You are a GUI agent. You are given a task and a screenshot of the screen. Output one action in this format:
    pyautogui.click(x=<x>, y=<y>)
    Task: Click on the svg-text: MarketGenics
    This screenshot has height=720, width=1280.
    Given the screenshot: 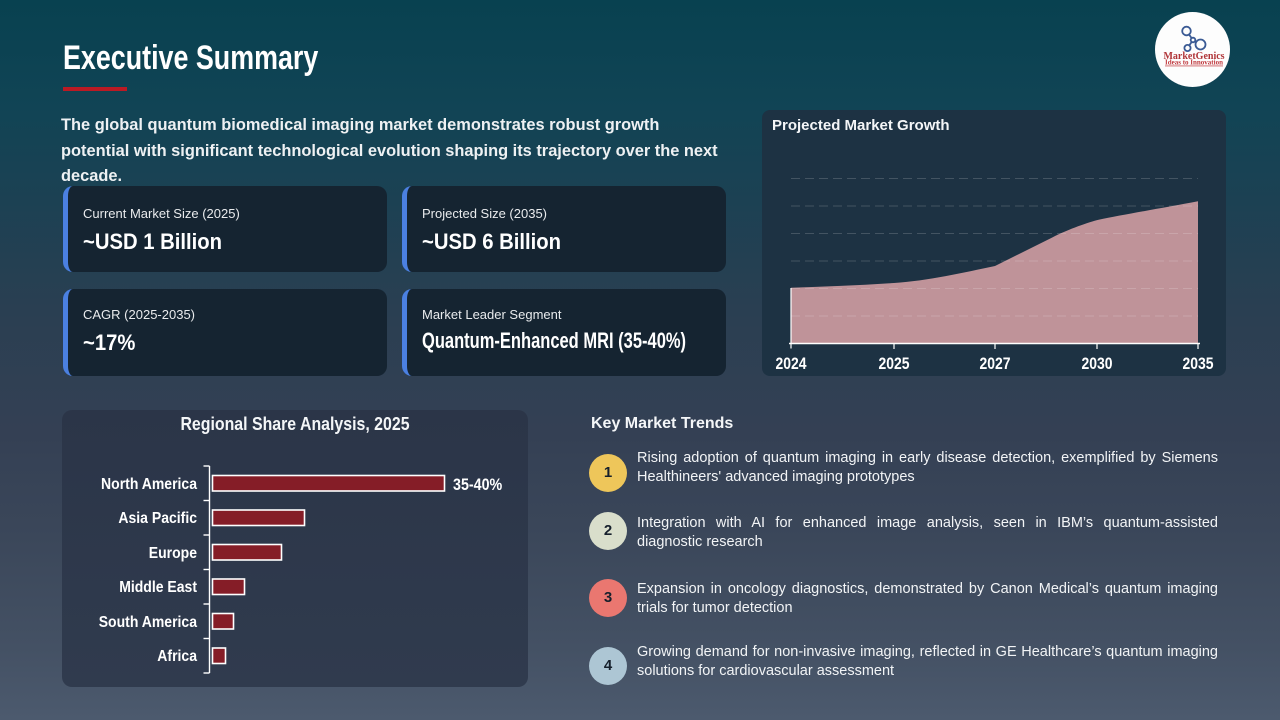 What is the action you would take?
    pyautogui.click(x=1193, y=56)
    